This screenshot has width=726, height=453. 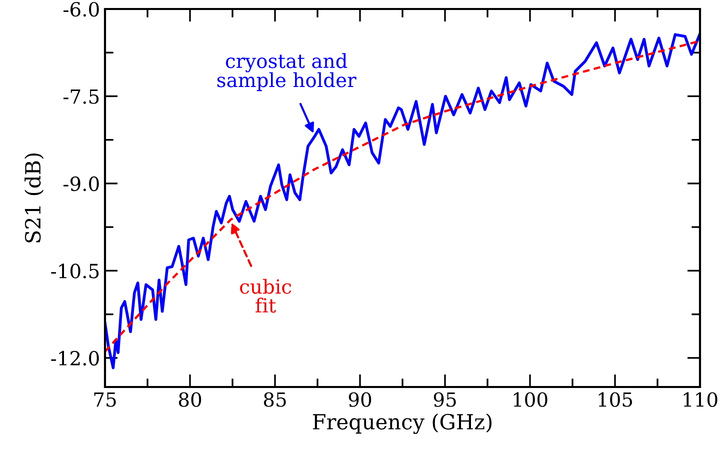 I want to click on x-tick-label: 90, so click(x=360, y=399).